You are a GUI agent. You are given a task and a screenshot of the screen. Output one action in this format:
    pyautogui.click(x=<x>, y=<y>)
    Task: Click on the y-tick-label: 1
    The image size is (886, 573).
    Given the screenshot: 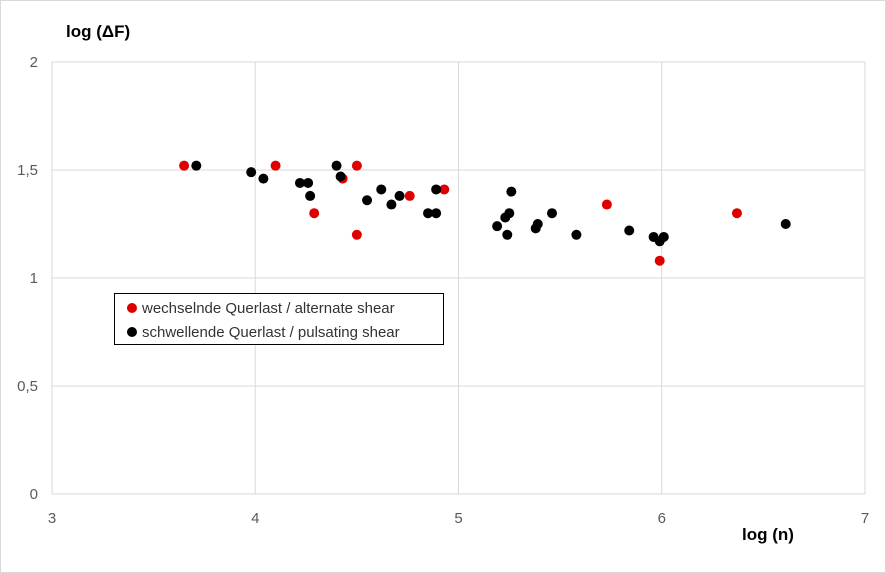 What is the action you would take?
    pyautogui.click(x=34, y=278)
    